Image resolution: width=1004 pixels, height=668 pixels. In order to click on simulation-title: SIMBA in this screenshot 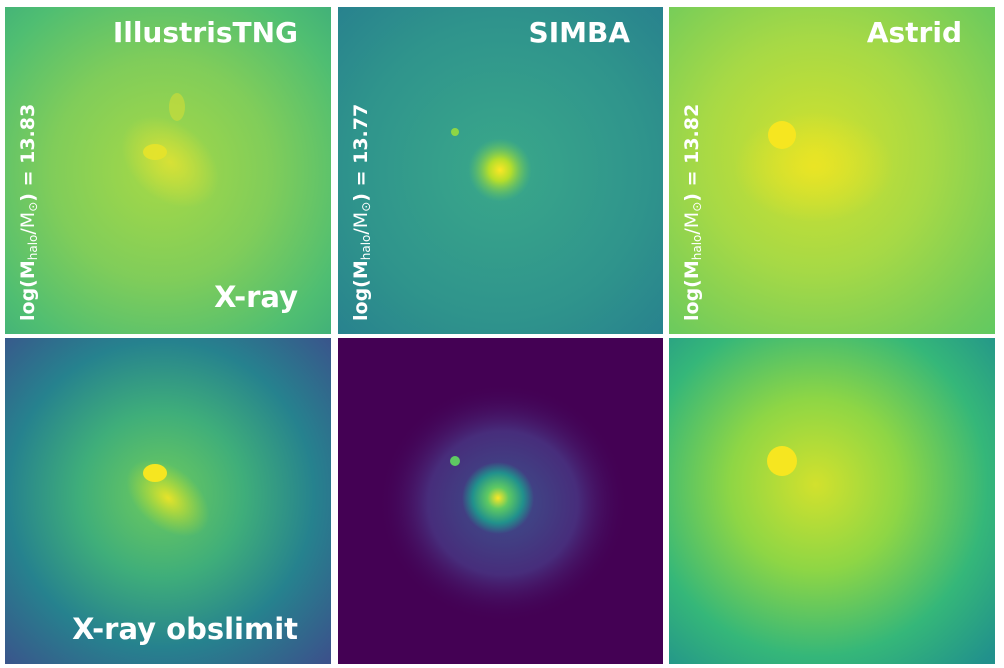, I will do `click(579, 32)`.